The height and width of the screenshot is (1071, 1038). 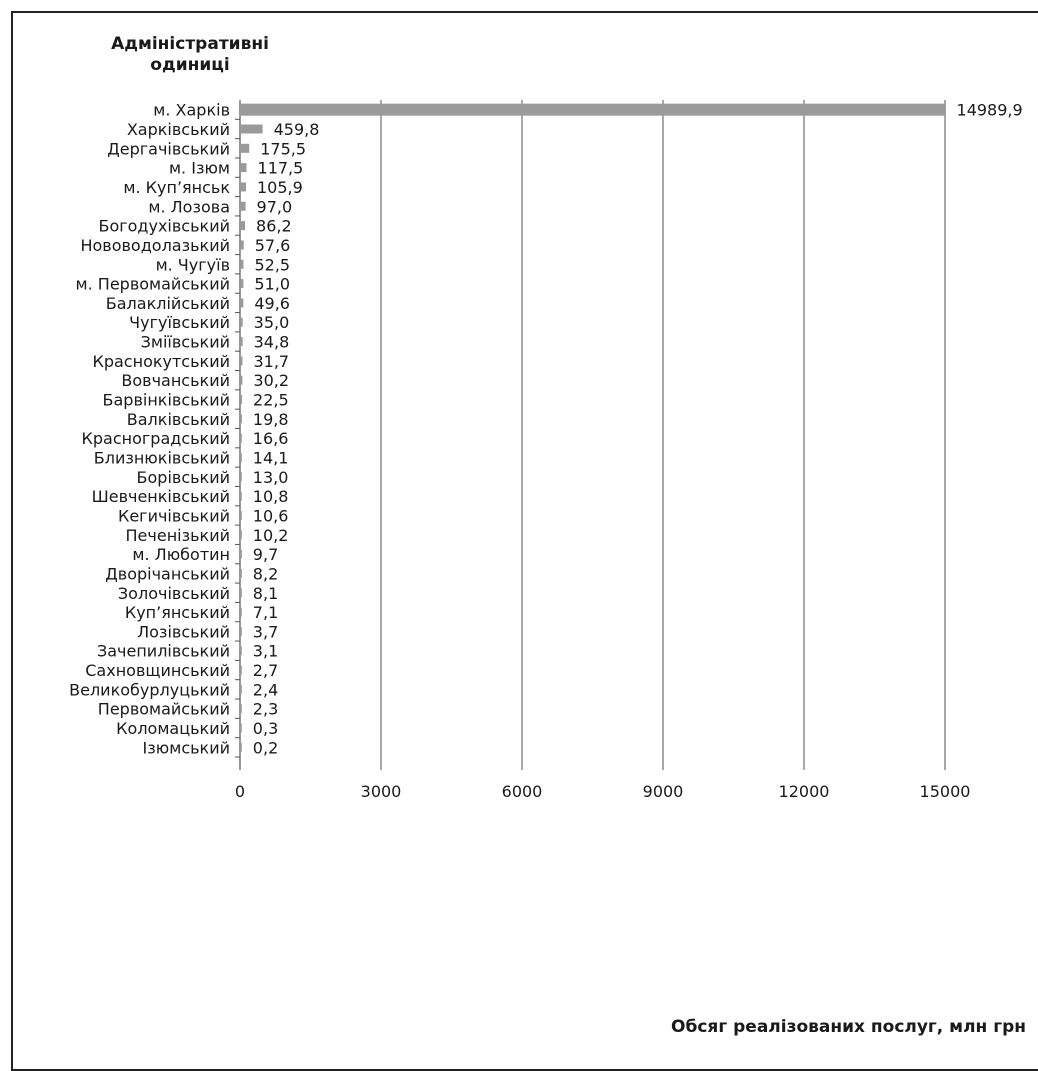 I want to click on x-tick-label: 0, so click(x=240, y=791).